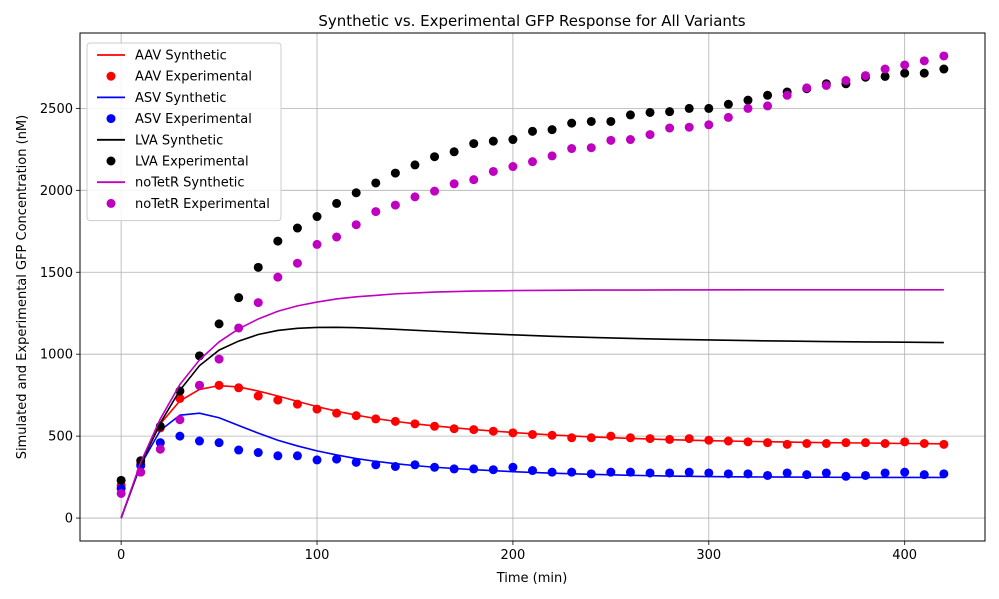 The width and height of the screenshot is (999, 599). Describe the element at coordinates (121, 555) in the screenshot. I see `x-tick-label: 0` at that location.